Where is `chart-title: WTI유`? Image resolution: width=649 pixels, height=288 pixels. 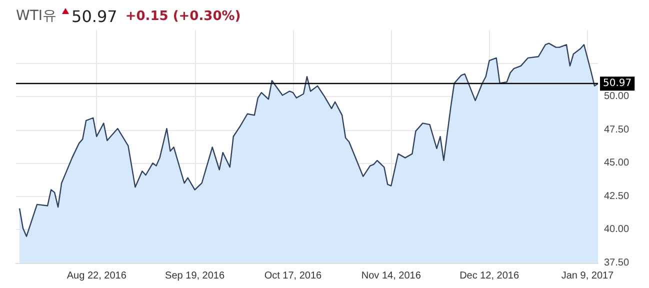
chart-title: WTI유 is located at coordinates (36, 16).